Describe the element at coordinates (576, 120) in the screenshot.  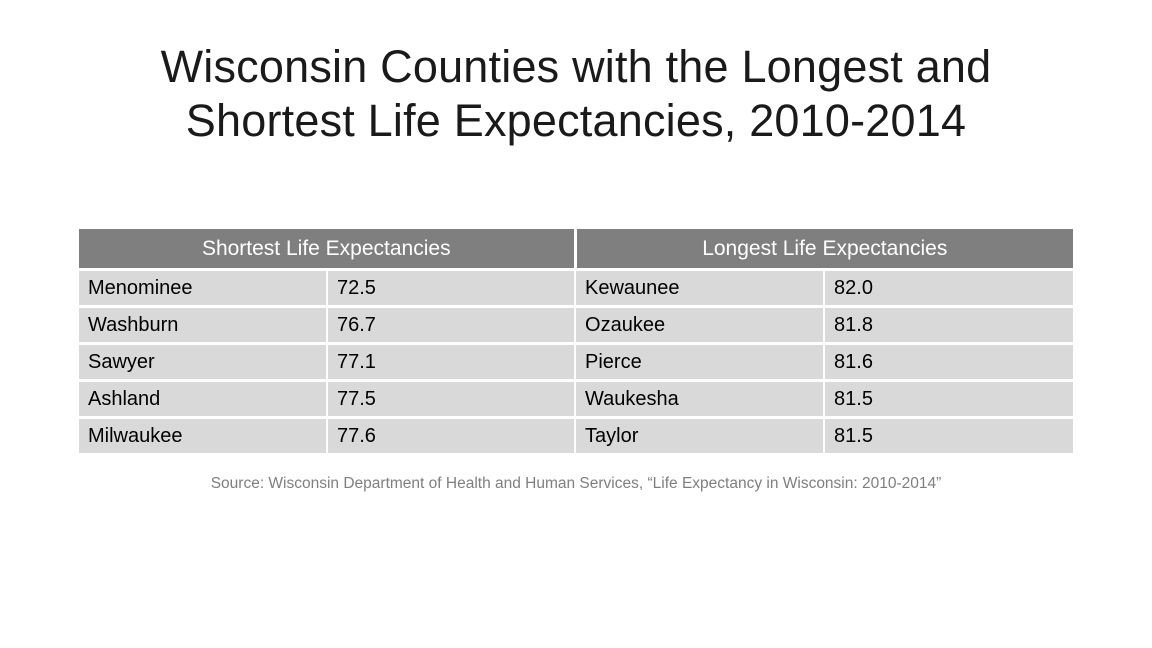
I see `title-line-2: Shortest Life Expectancies, 2010-2014` at that location.